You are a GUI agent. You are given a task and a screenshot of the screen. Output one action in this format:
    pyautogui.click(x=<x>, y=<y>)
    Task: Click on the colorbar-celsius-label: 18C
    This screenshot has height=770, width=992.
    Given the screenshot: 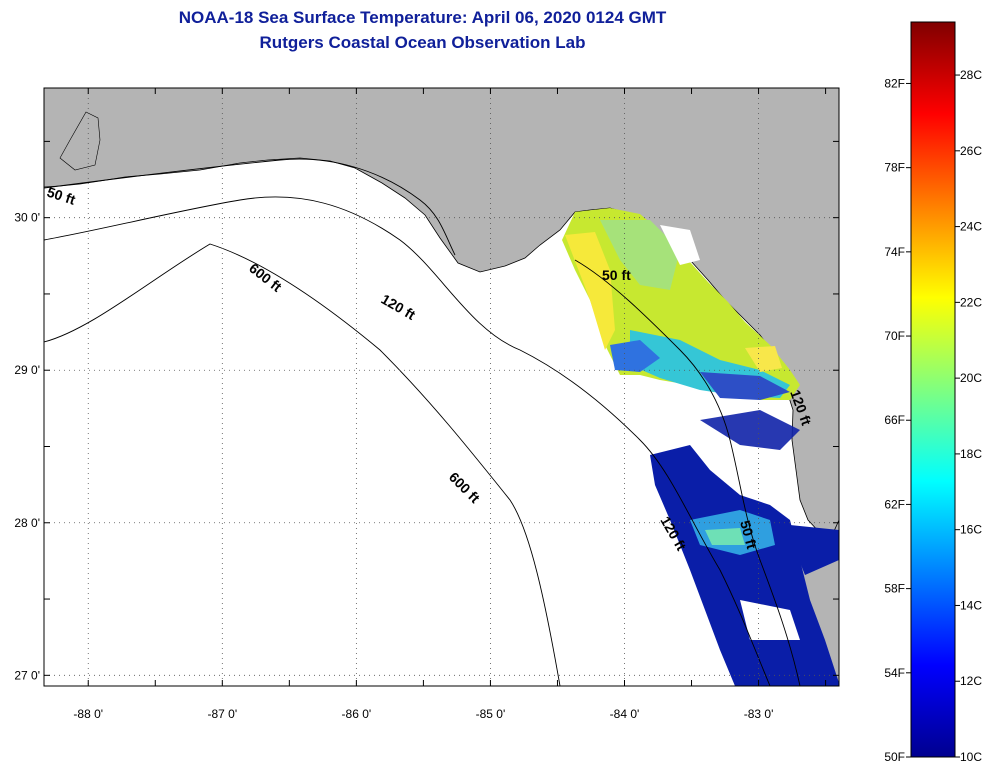 What is the action you would take?
    pyautogui.click(x=971, y=454)
    